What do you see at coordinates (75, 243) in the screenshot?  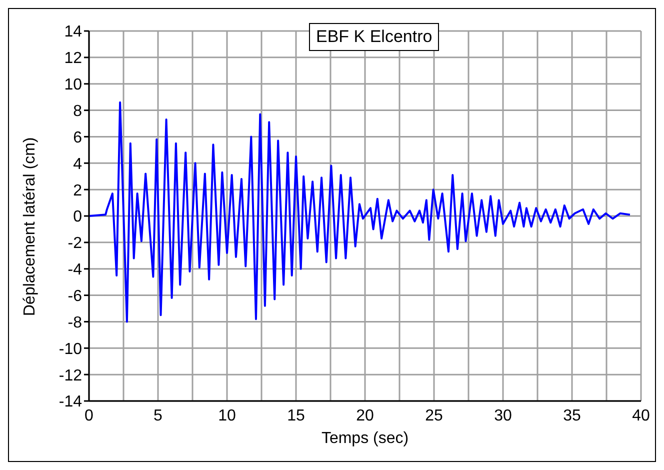 I see `y-tick-label: -2` at bounding box center [75, 243].